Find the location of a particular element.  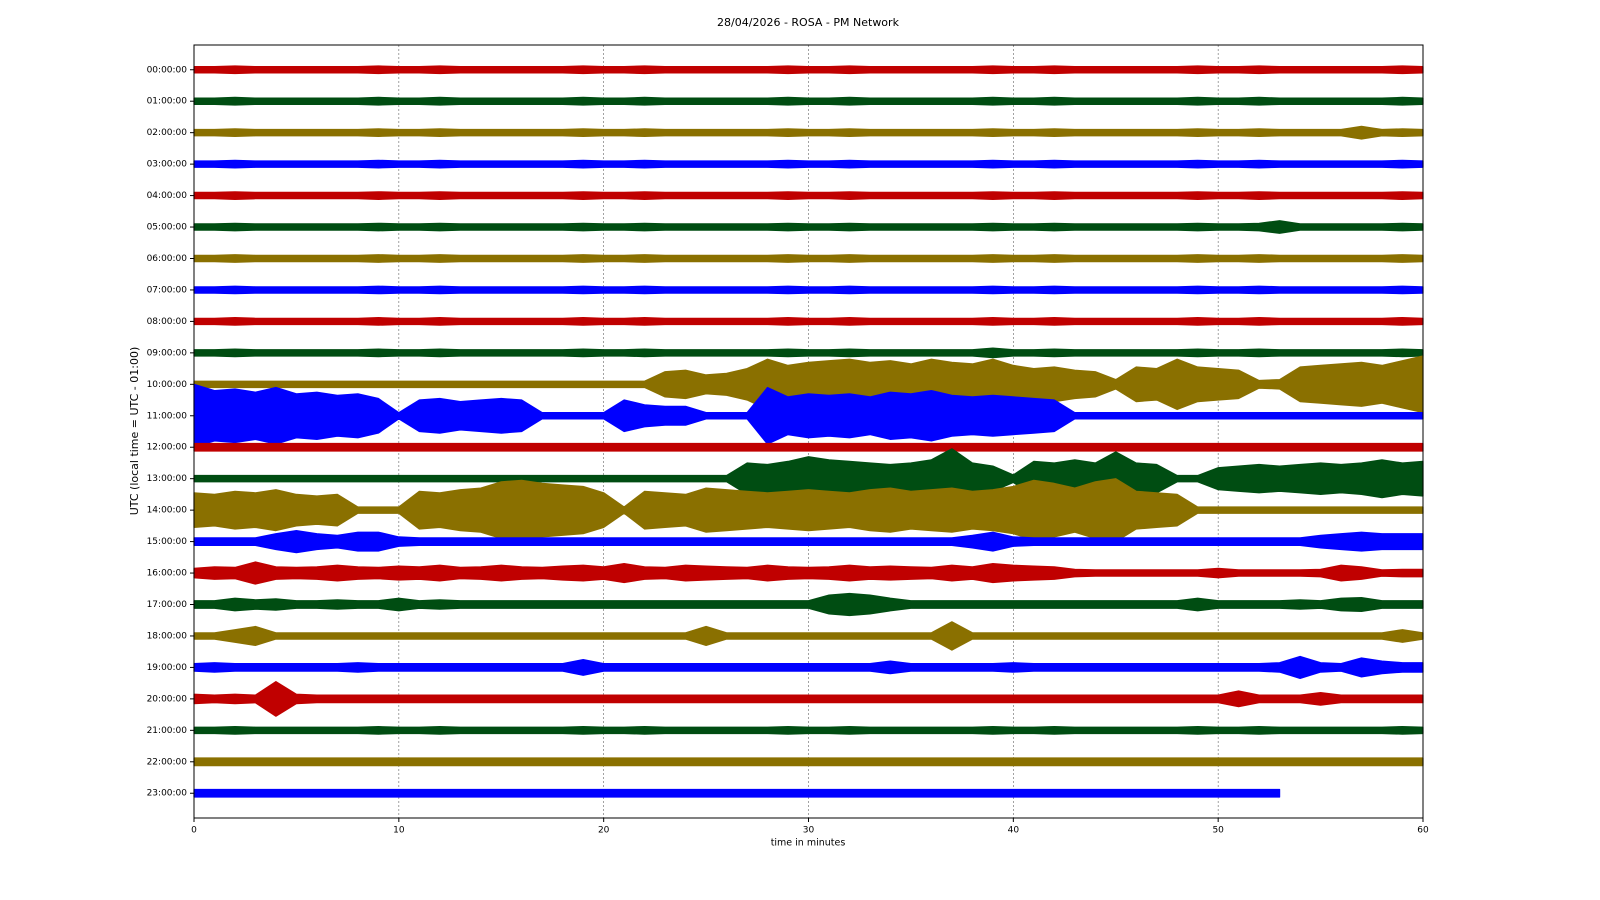

chart-title: 28/04/2026 - ROSA - PM Network is located at coordinates (808, 22).